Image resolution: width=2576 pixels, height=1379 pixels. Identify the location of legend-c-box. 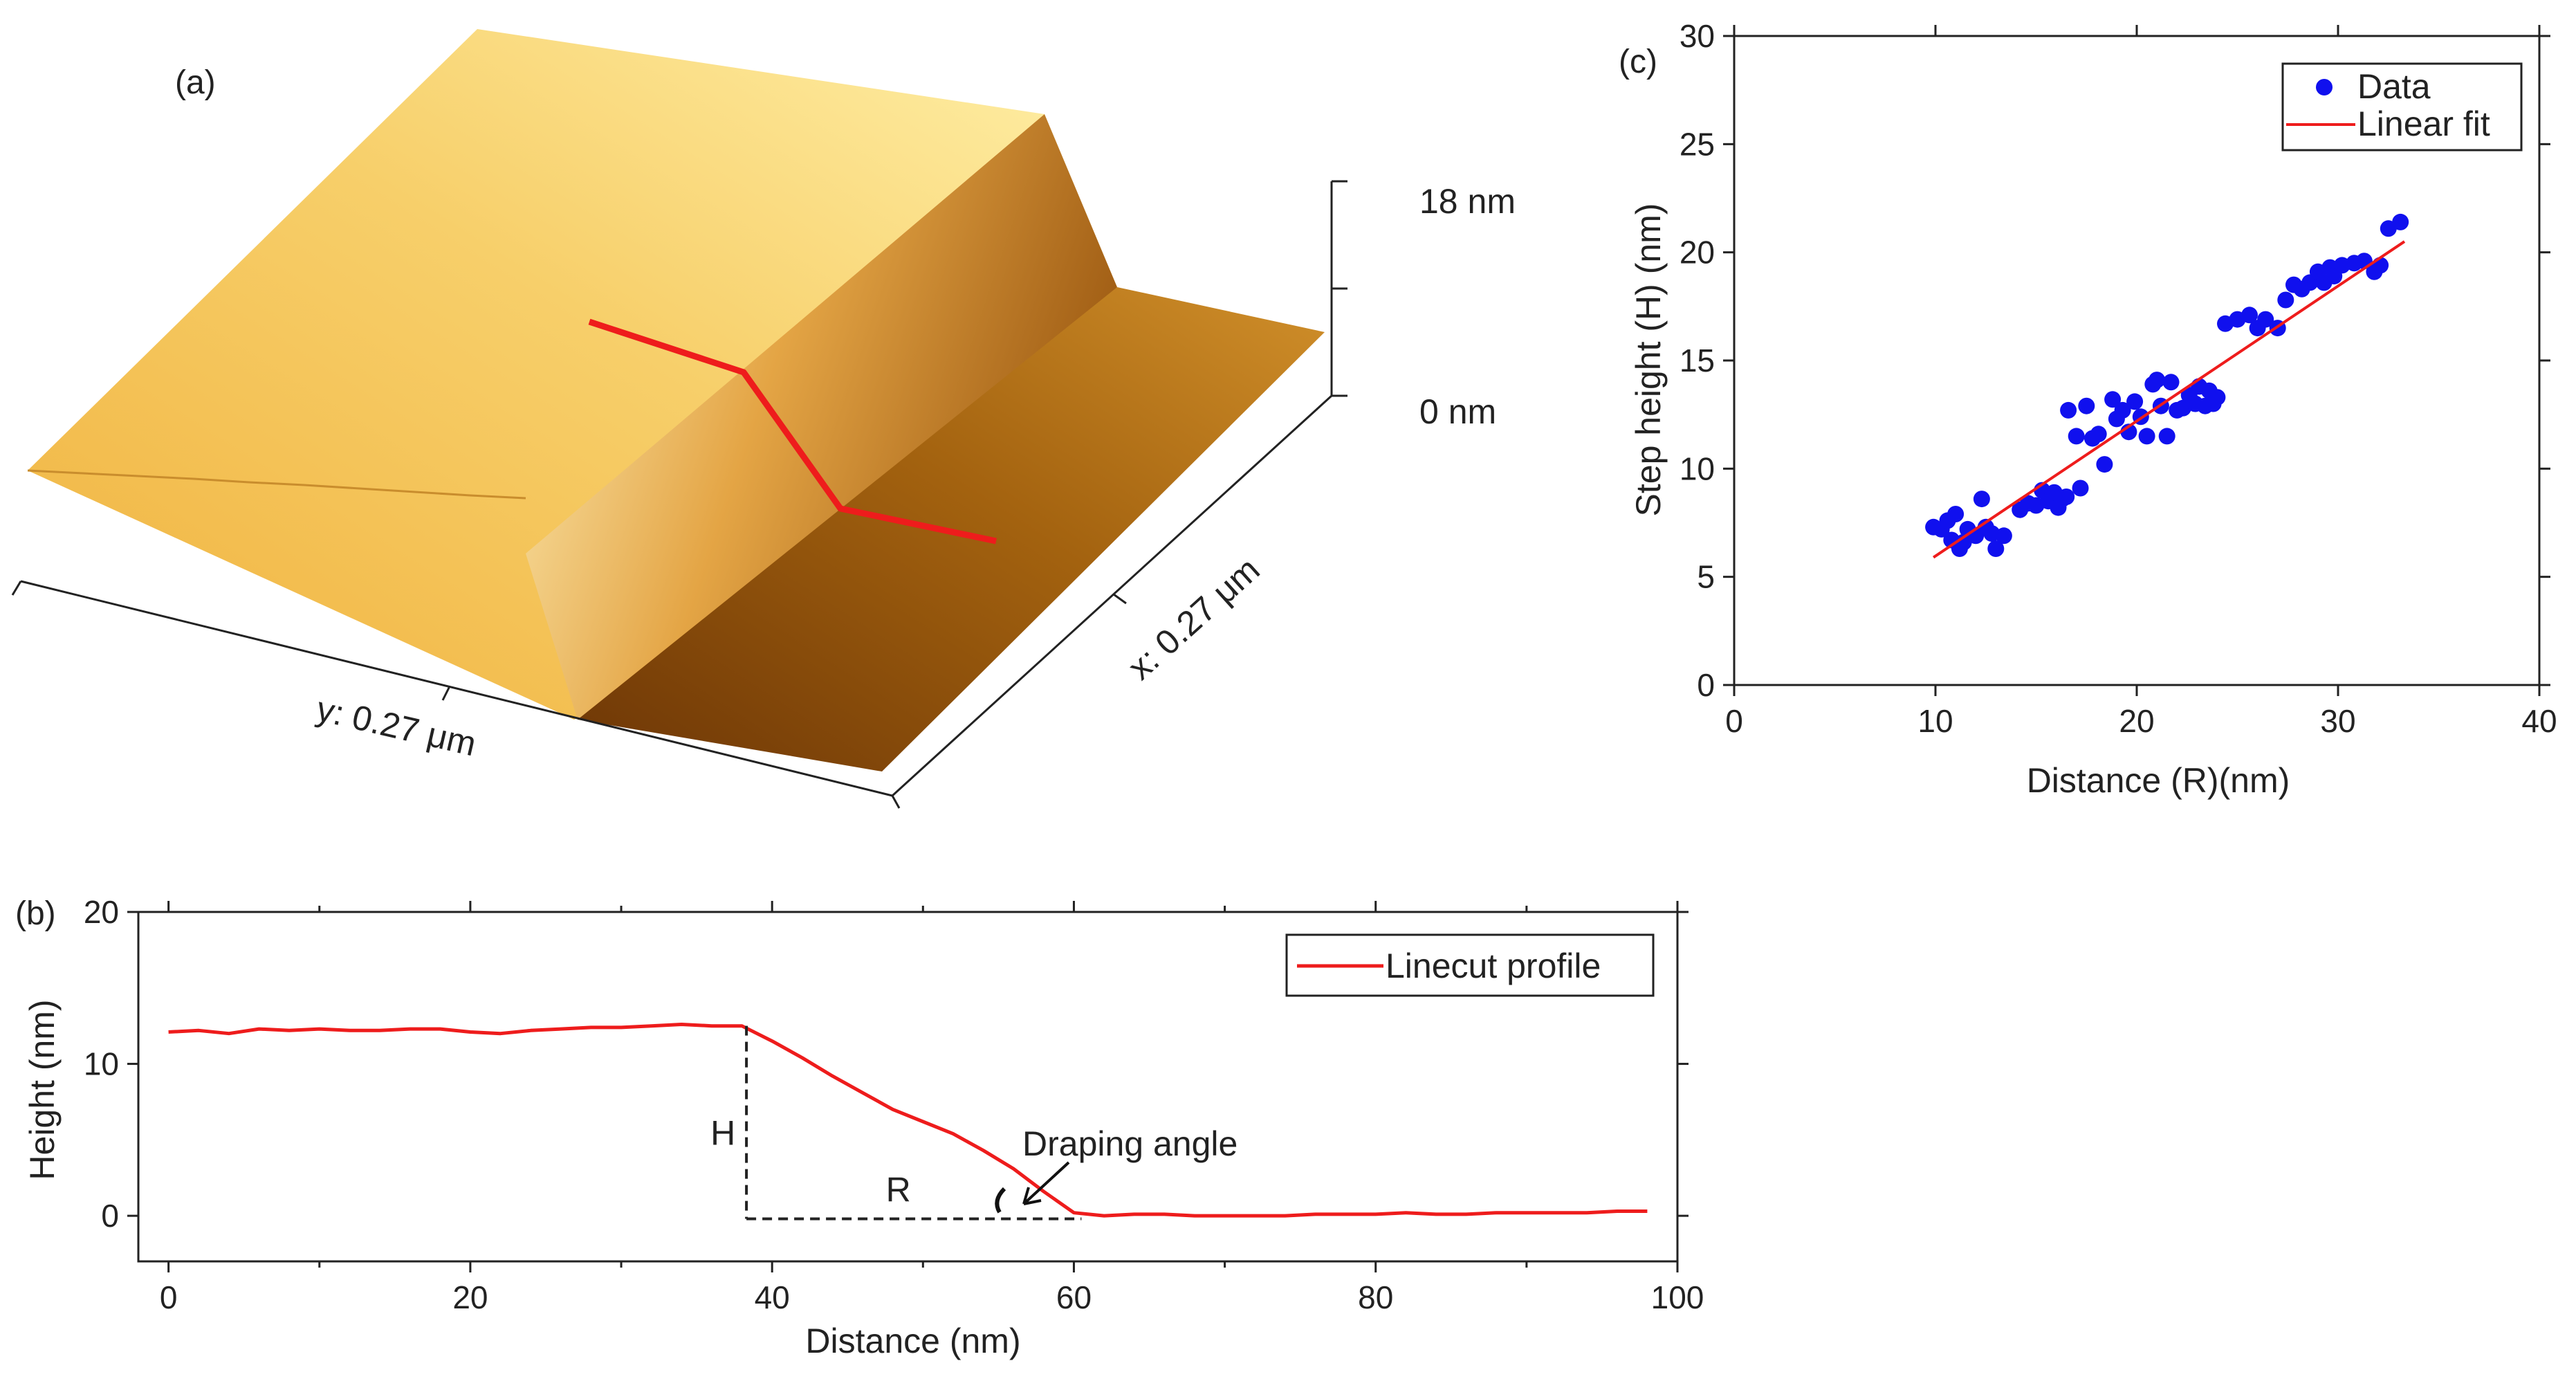
(2402, 107).